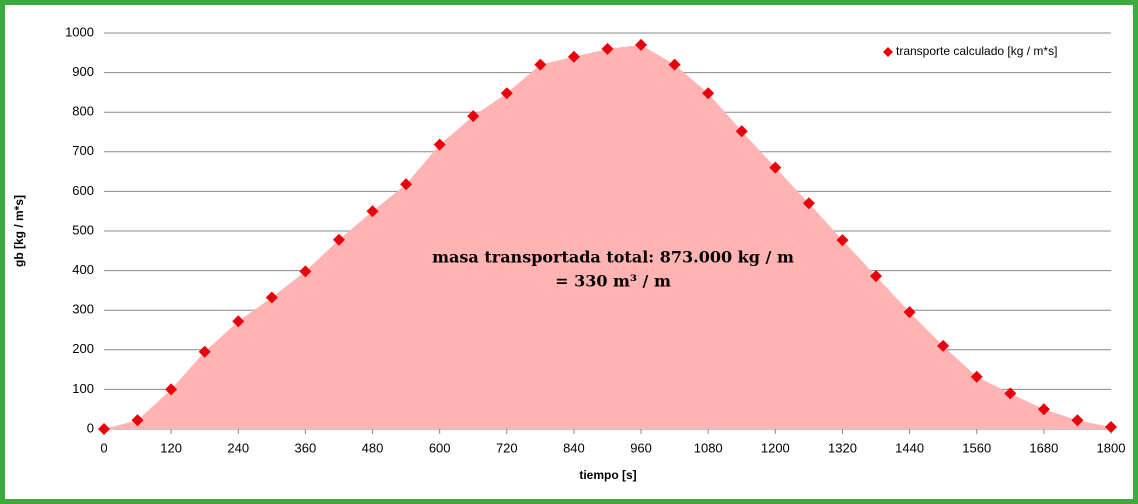 The width and height of the screenshot is (1138, 504). Describe the element at coordinates (1111, 447) in the screenshot. I see `x-tick-label: 1800` at that location.